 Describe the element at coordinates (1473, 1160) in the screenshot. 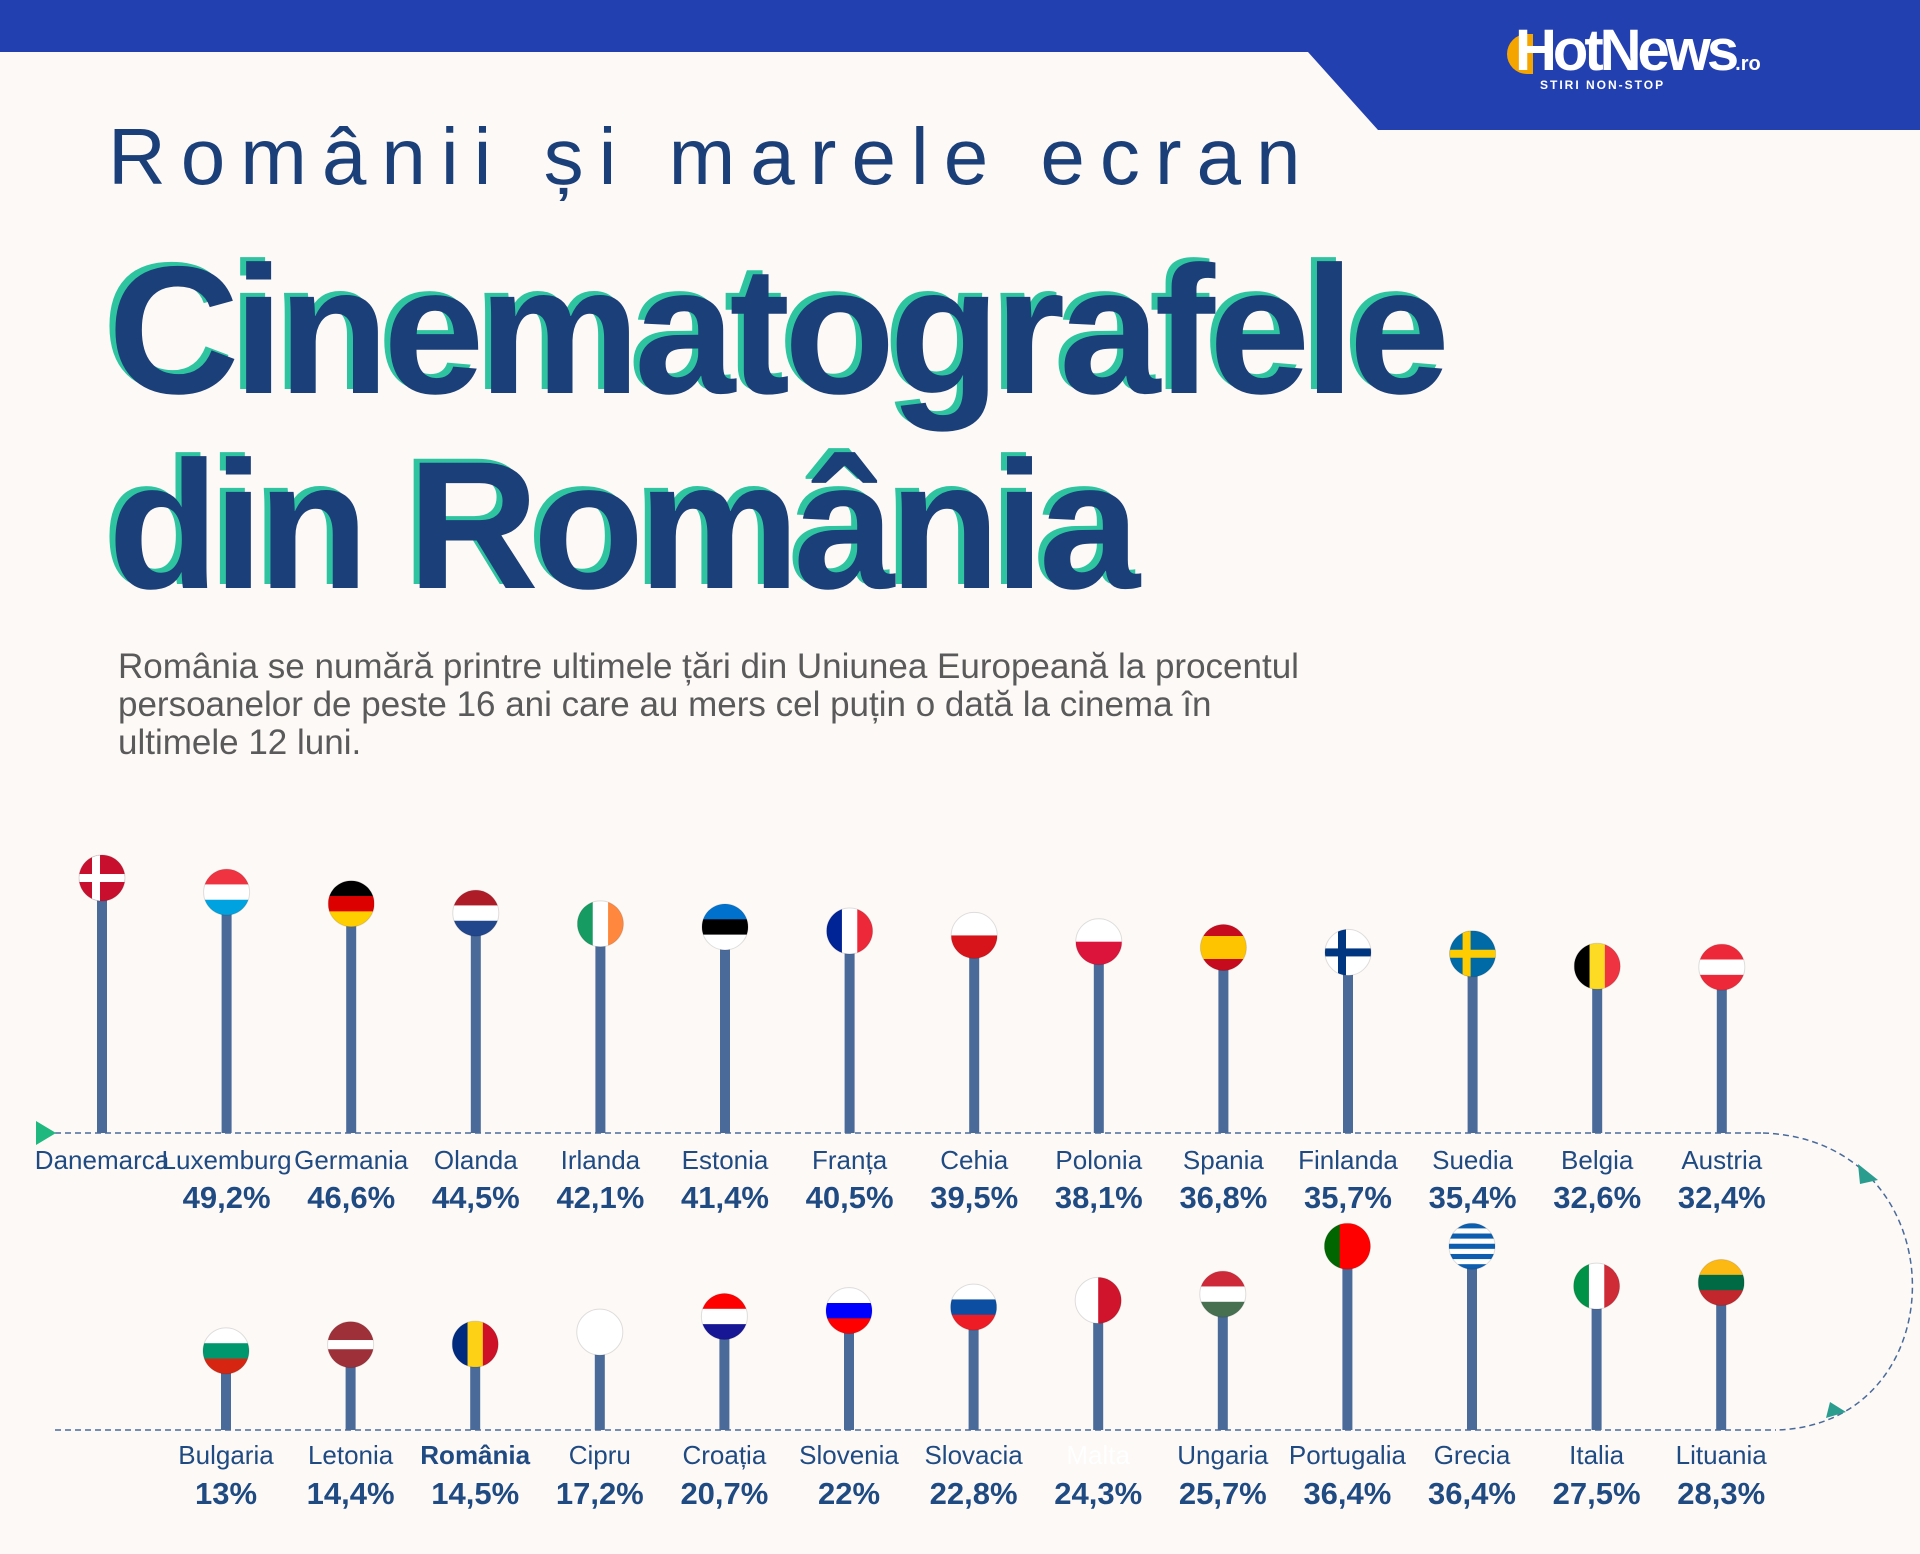

I see `country-name: Suedia` at that location.